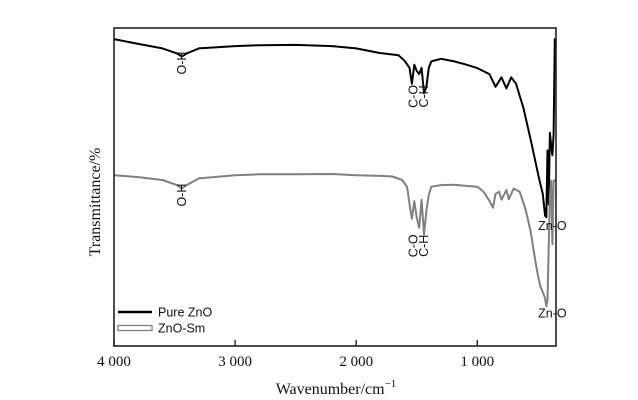  I want to click on legend-label-zno-sm: ZnO-Sm, so click(181, 329).